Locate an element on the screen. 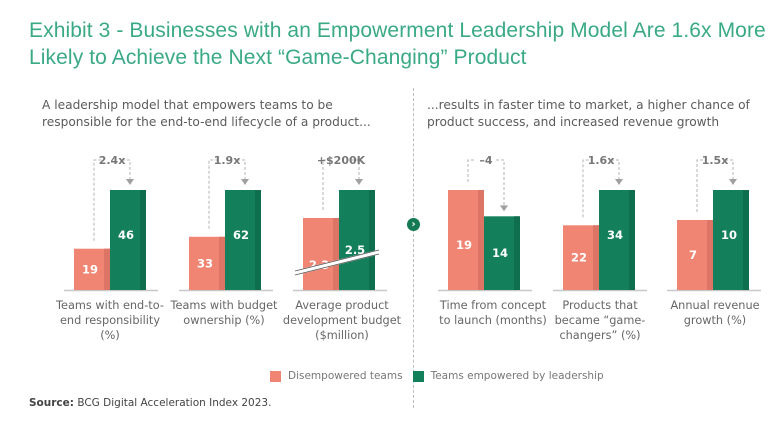 This screenshot has height=421, width=773. data-label-disempowered: 33 is located at coordinates (205, 263).